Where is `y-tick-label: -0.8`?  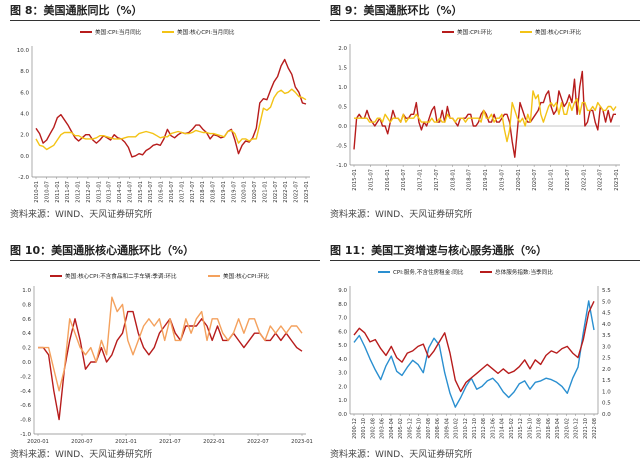
y-tick-label: -0.8 is located at coordinates (25, 421).